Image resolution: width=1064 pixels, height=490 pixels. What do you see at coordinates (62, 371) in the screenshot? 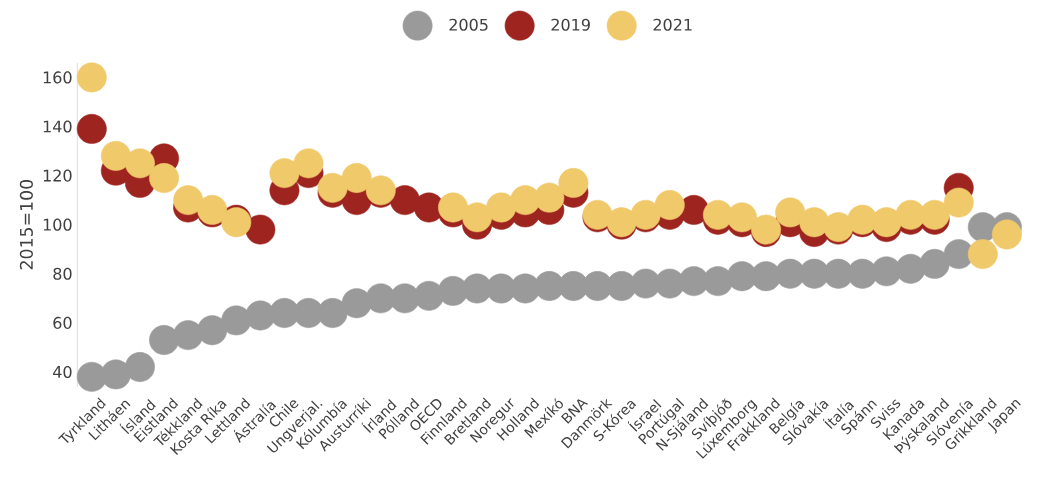
I see `y-tick-label: 40` at bounding box center [62, 371].